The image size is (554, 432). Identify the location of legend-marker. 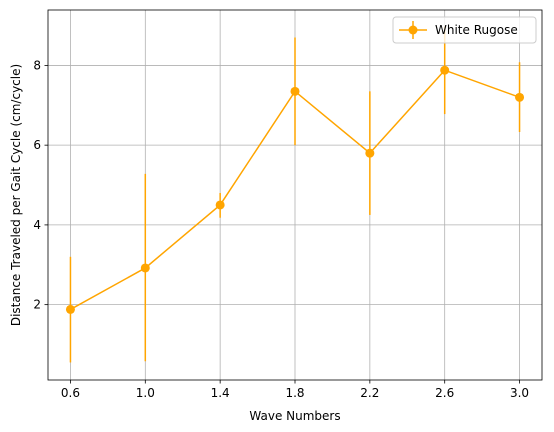
(413, 30).